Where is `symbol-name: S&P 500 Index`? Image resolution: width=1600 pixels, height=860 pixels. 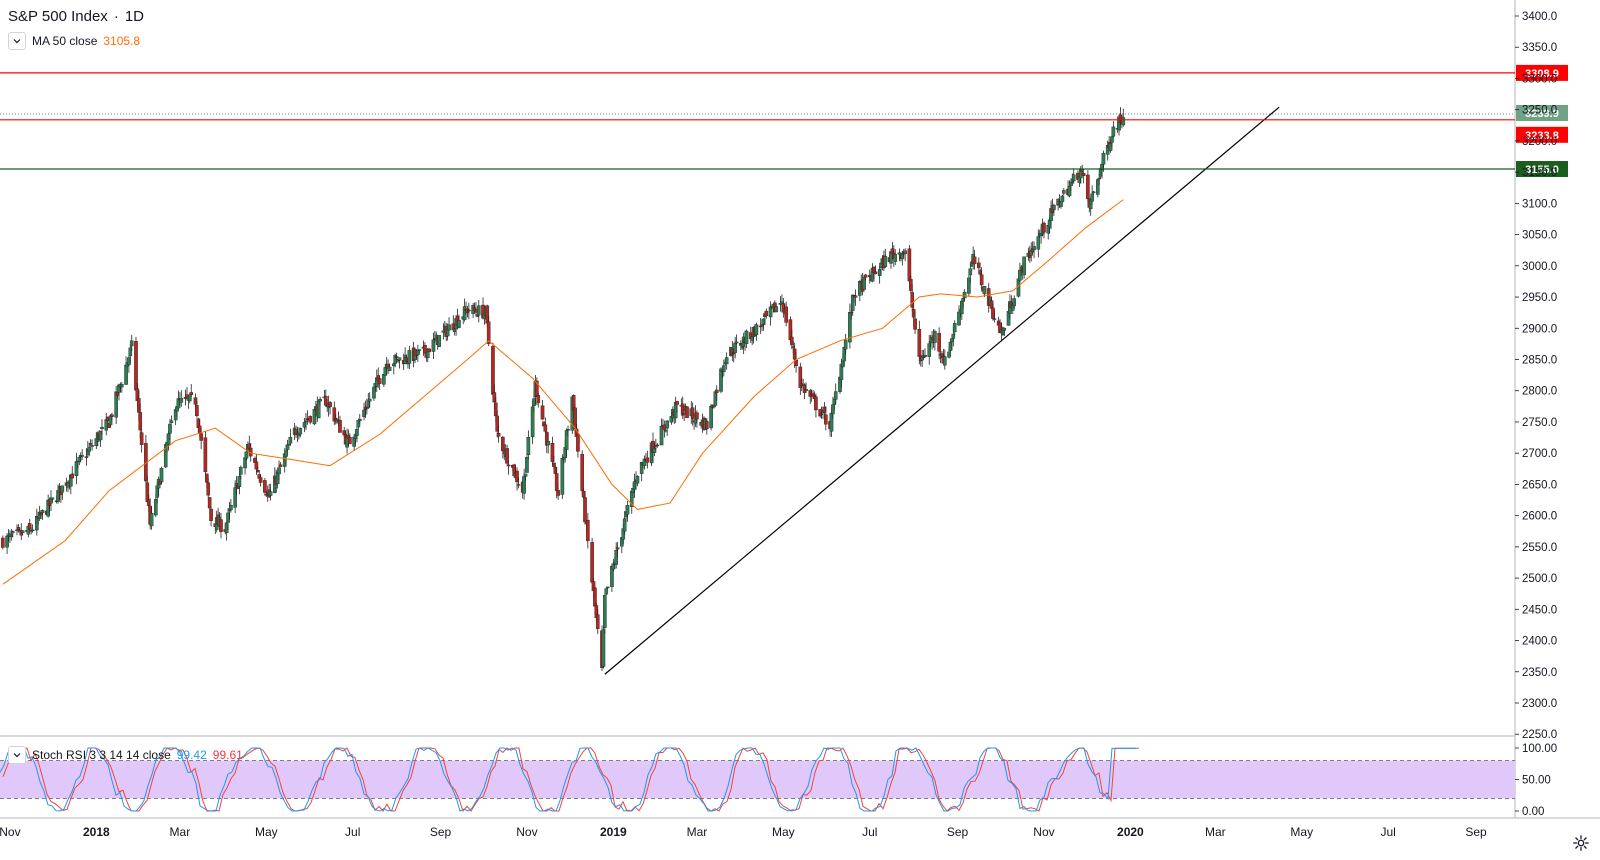
symbol-name: S&P 500 Index is located at coordinates (58, 16).